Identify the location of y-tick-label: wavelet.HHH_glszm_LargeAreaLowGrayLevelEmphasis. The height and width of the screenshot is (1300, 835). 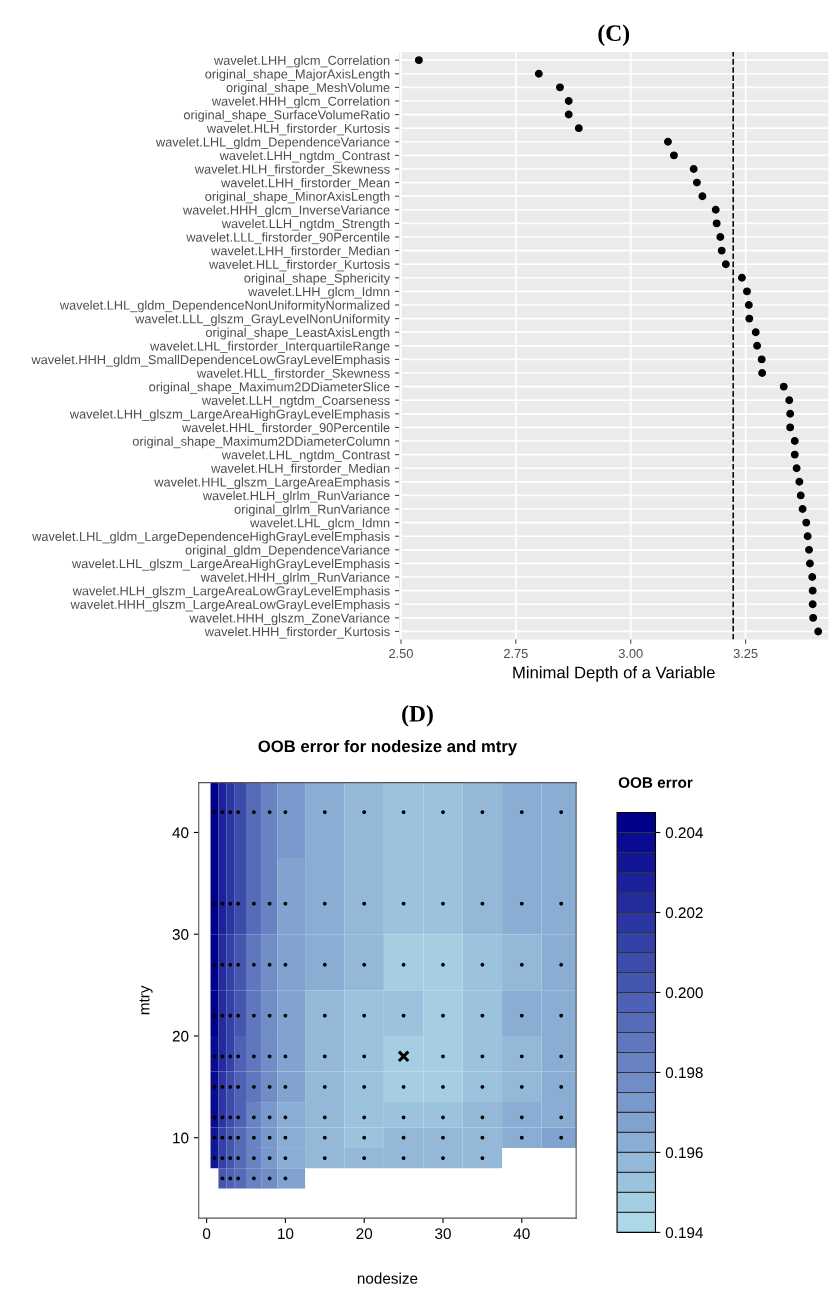
(230, 605).